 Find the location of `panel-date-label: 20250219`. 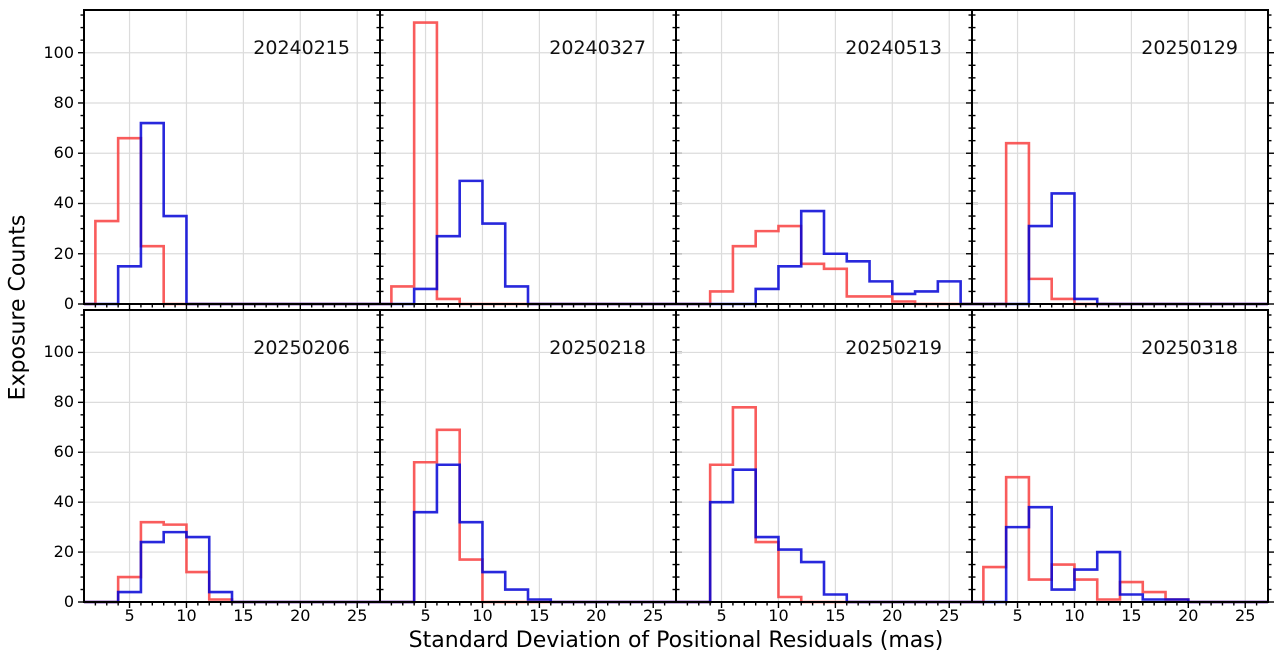

panel-date-label: 20250219 is located at coordinates (893, 348).